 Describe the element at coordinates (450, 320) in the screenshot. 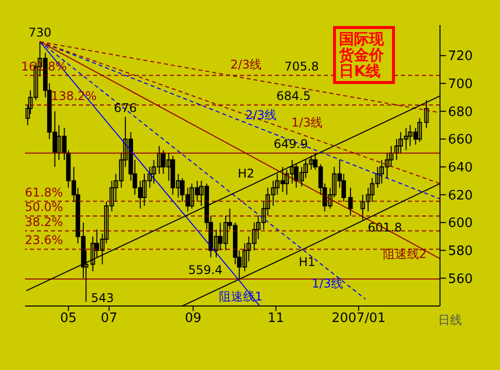

I see `text: 日线` at that location.